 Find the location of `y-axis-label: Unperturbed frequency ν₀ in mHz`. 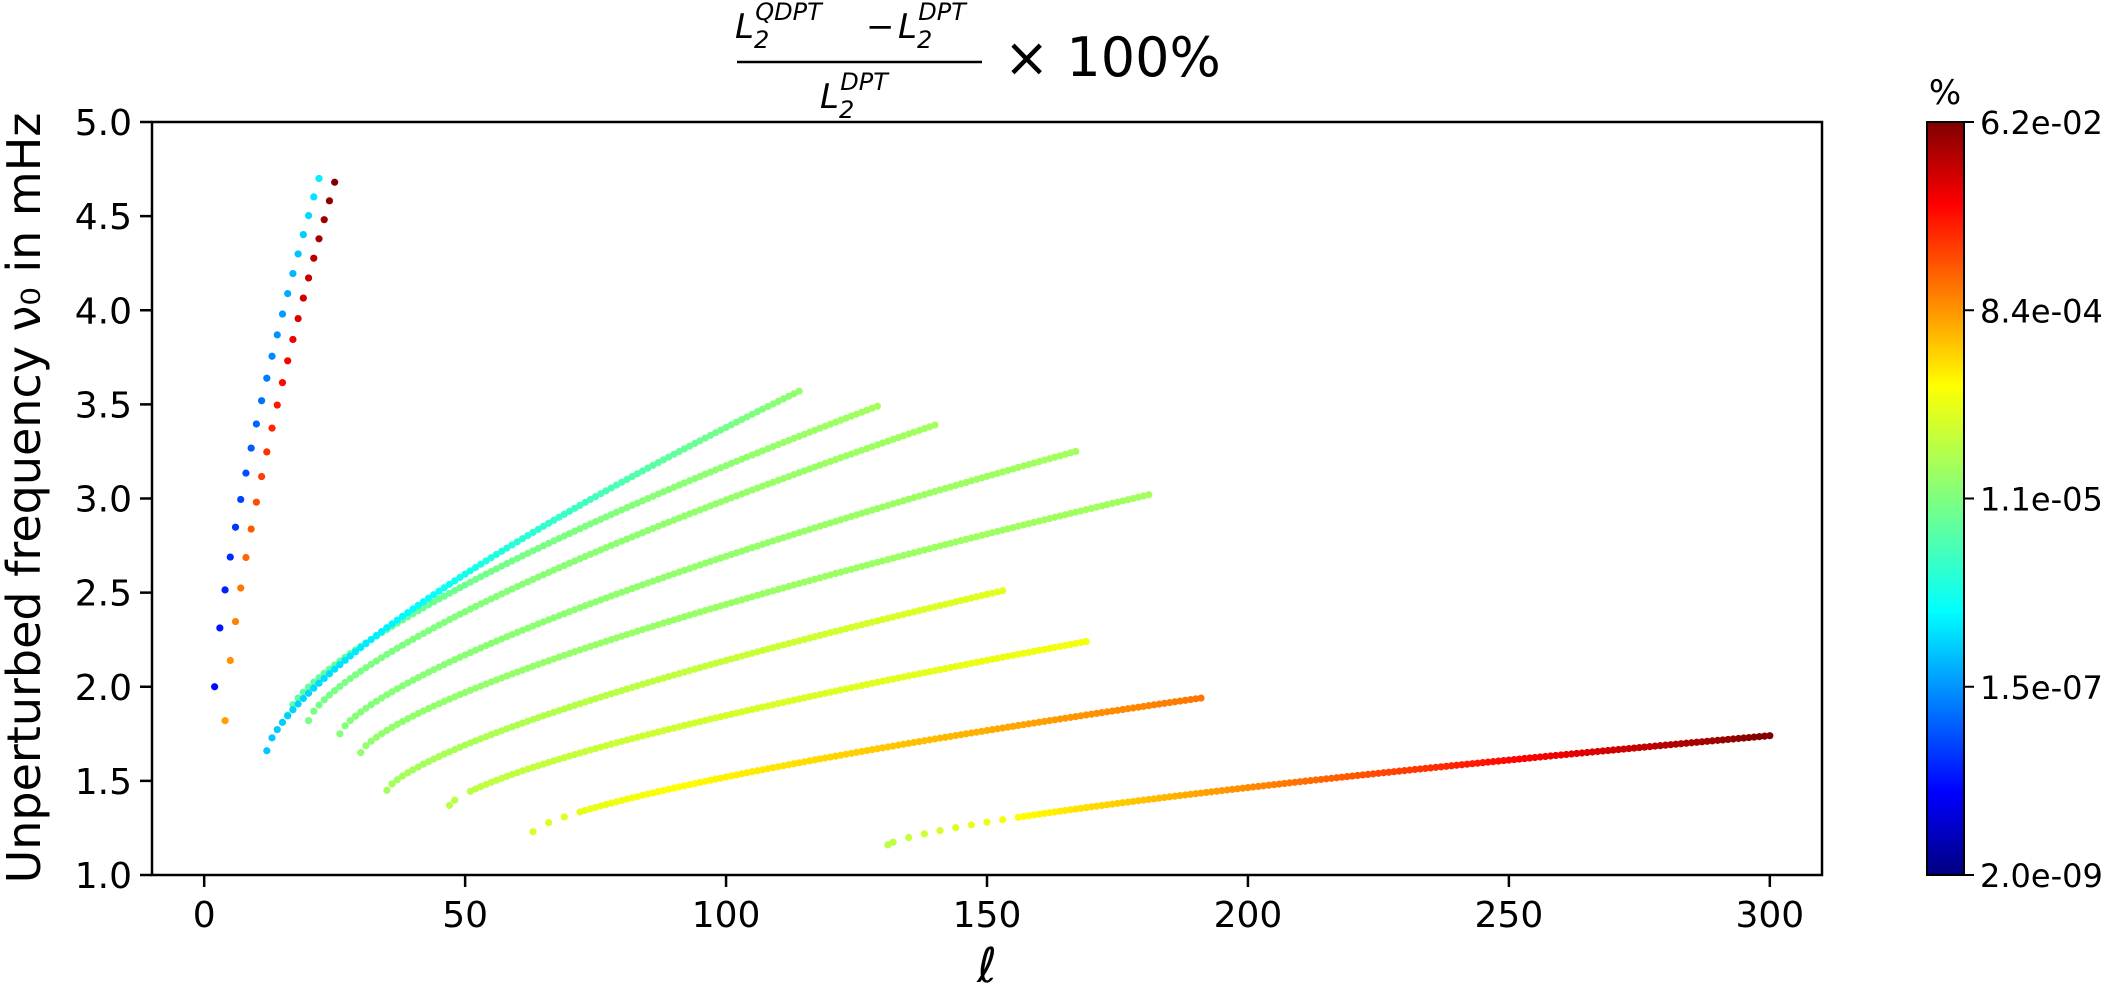

y-axis-label: Unperturbed frequency ν₀ in mHz is located at coordinates (25, 498).